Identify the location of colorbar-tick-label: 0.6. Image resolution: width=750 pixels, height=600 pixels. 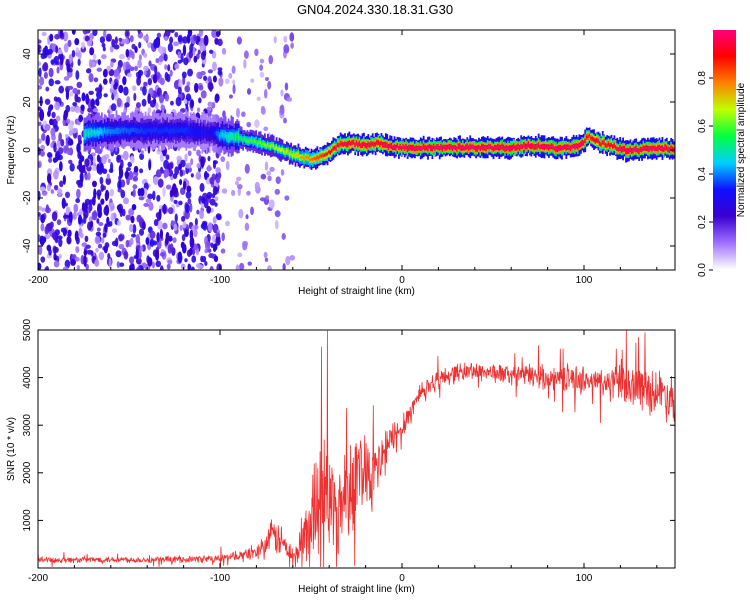
(702, 126).